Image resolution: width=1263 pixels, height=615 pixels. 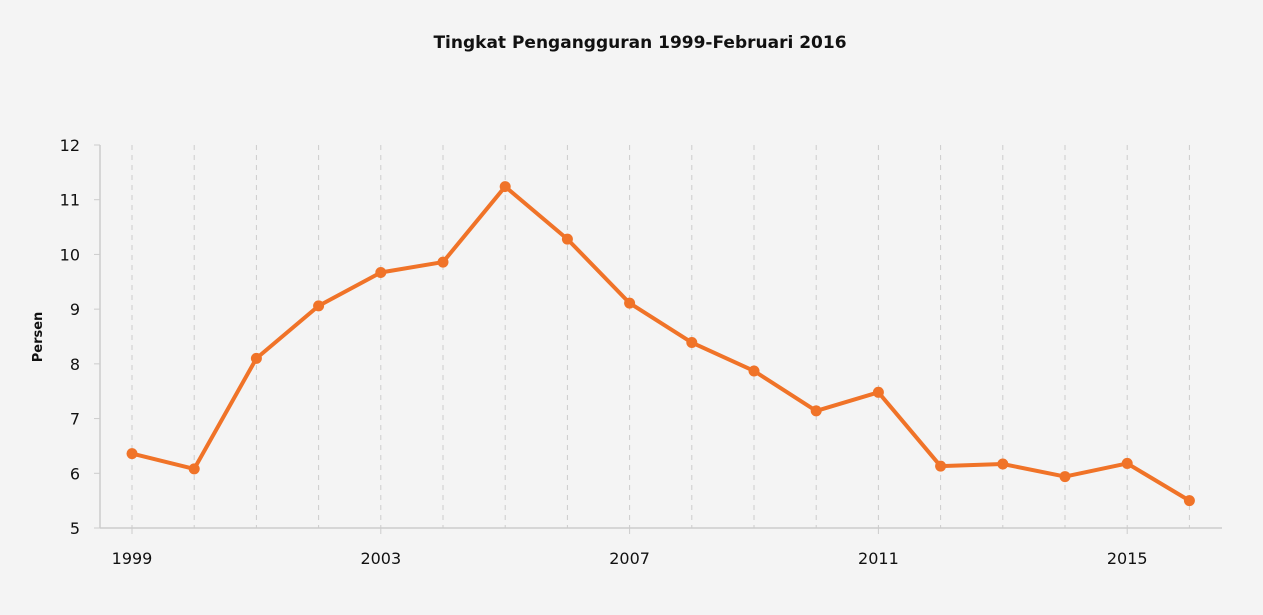 I want to click on x-tick-label: 2007, so click(x=629, y=558).